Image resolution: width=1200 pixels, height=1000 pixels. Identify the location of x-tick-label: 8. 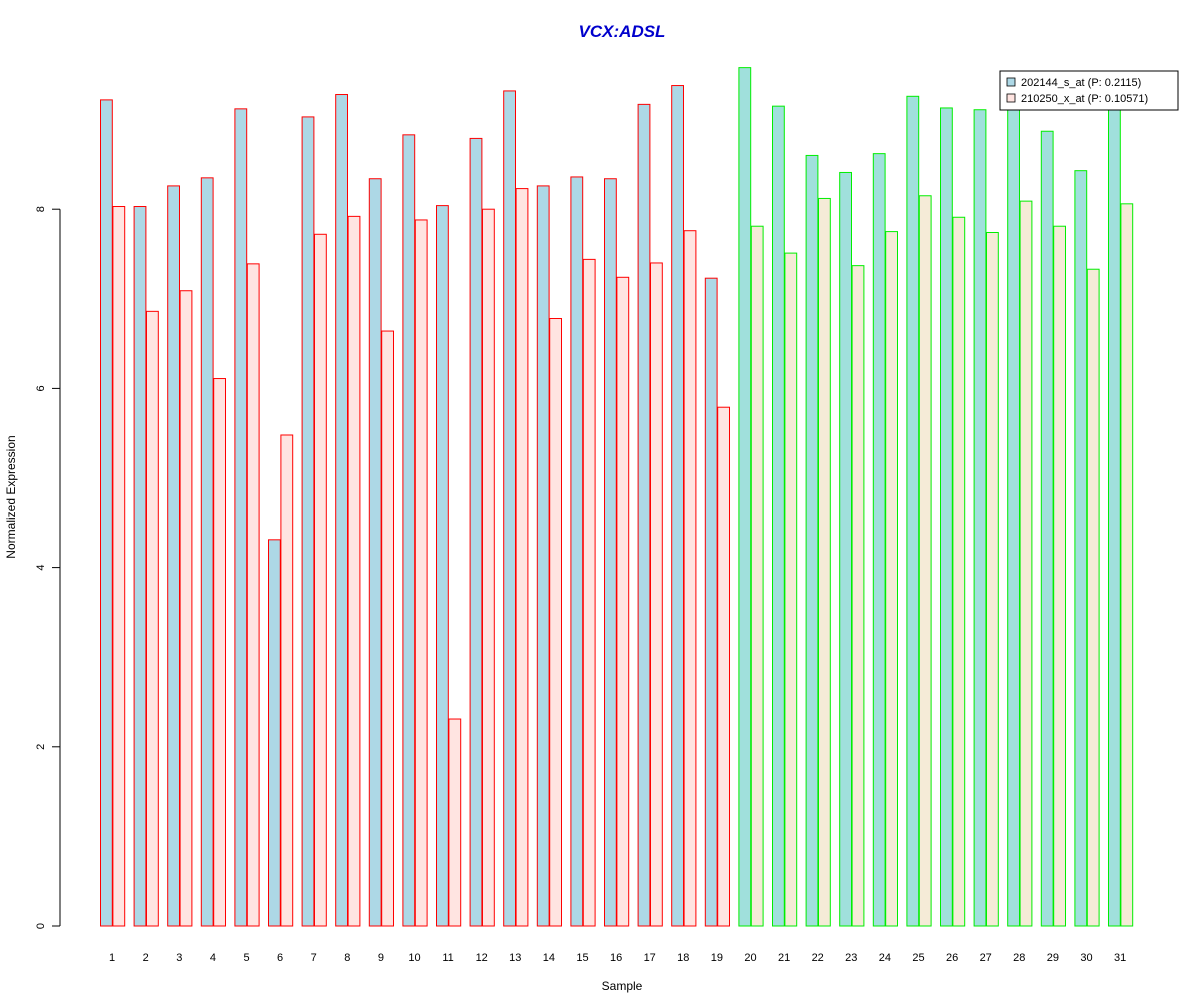
(347, 958).